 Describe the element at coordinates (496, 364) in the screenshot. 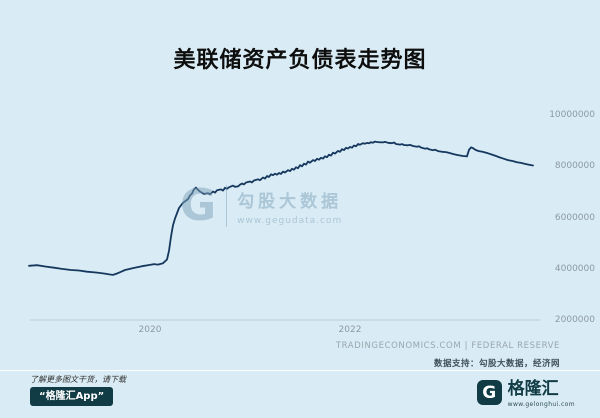

I see `data-support-text: 数据支持：勾股大数据，经济网` at that location.